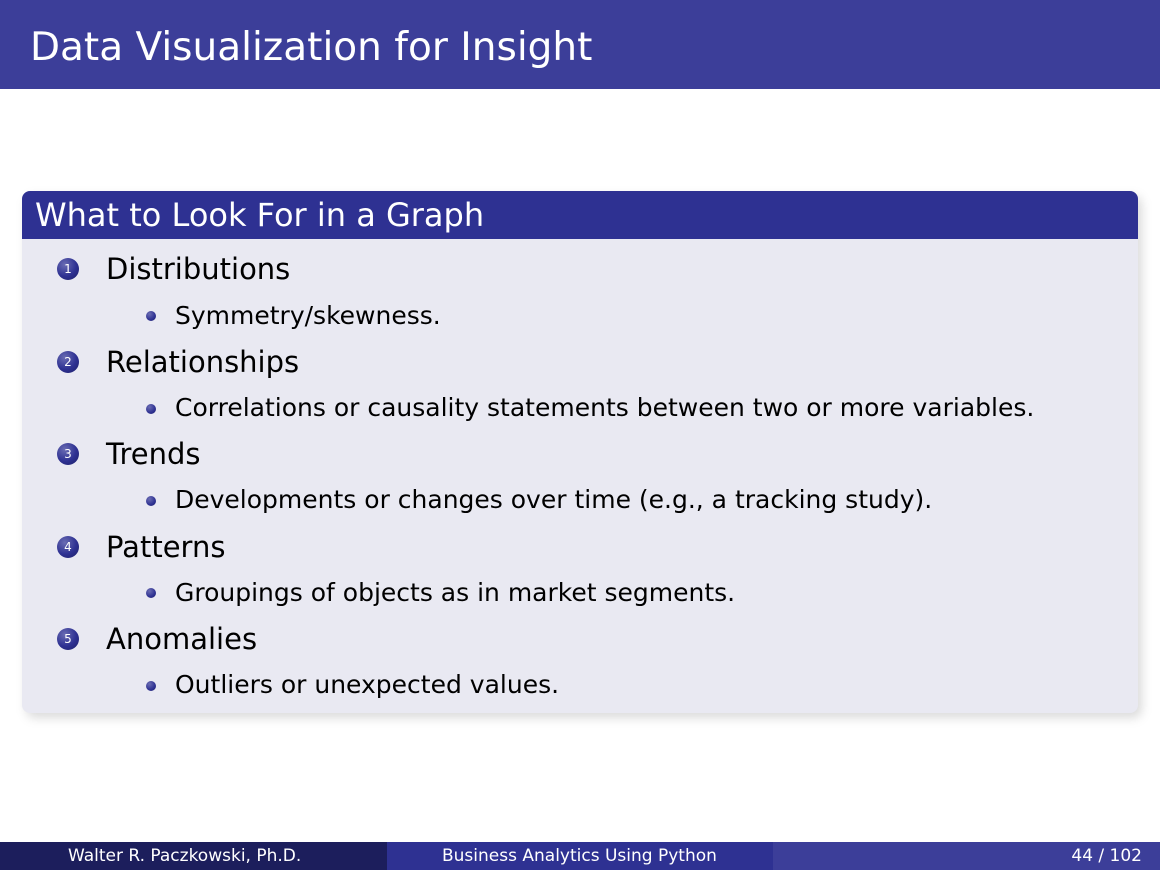 Image resolution: width=1160 pixels, height=870 pixels. What do you see at coordinates (68, 547) in the screenshot?
I see `enum-badge-4: 4` at bounding box center [68, 547].